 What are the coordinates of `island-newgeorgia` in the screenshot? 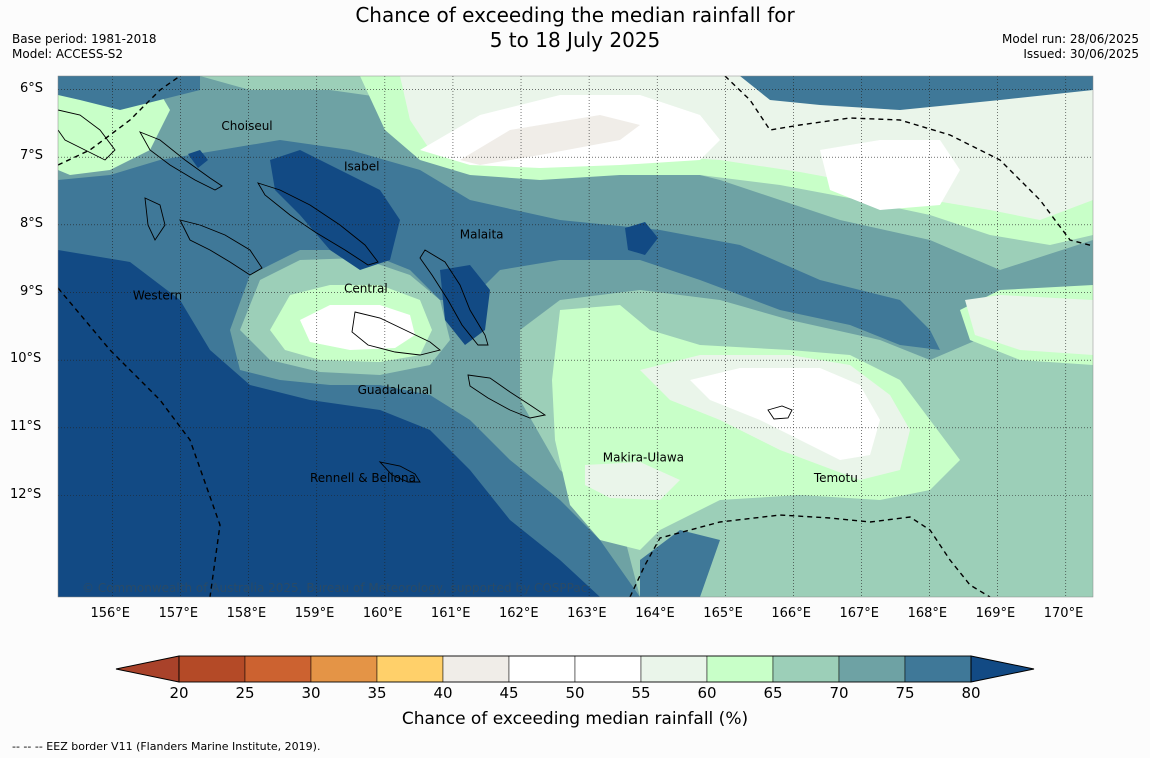 It's located at (221, 247).